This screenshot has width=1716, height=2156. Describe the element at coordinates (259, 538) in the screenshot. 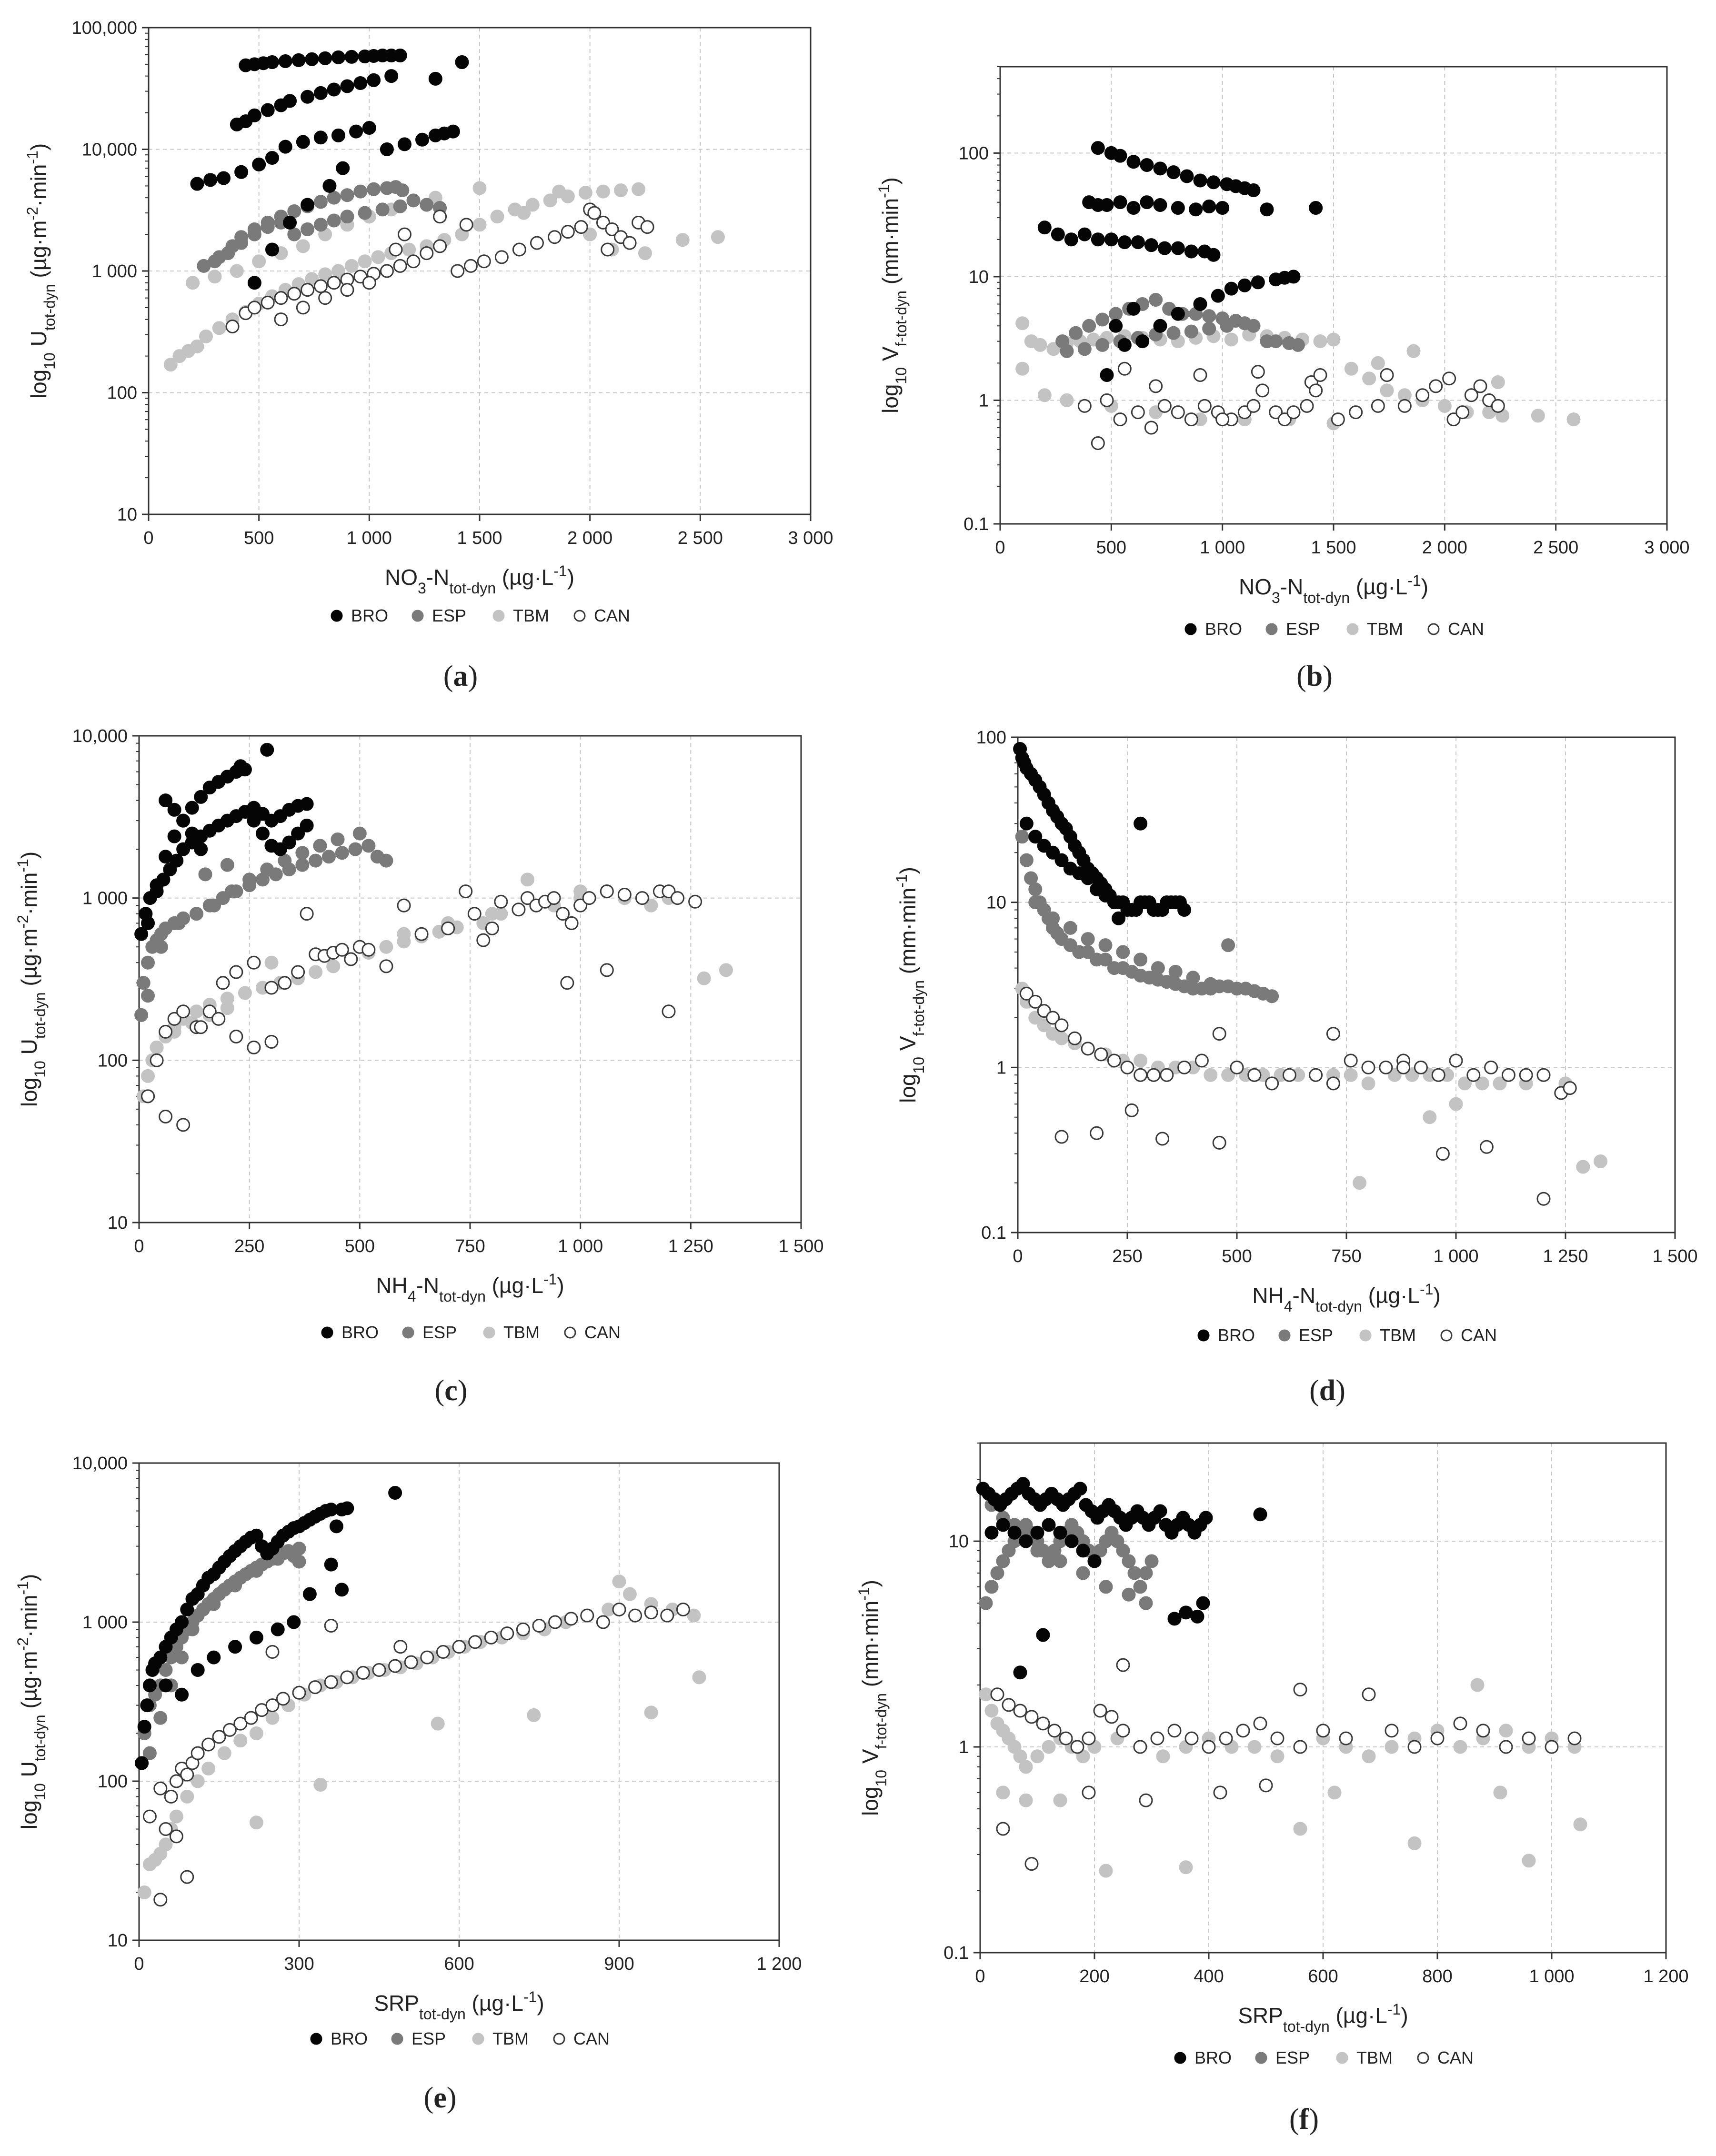

I see `x-tick-label: 500` at that location.